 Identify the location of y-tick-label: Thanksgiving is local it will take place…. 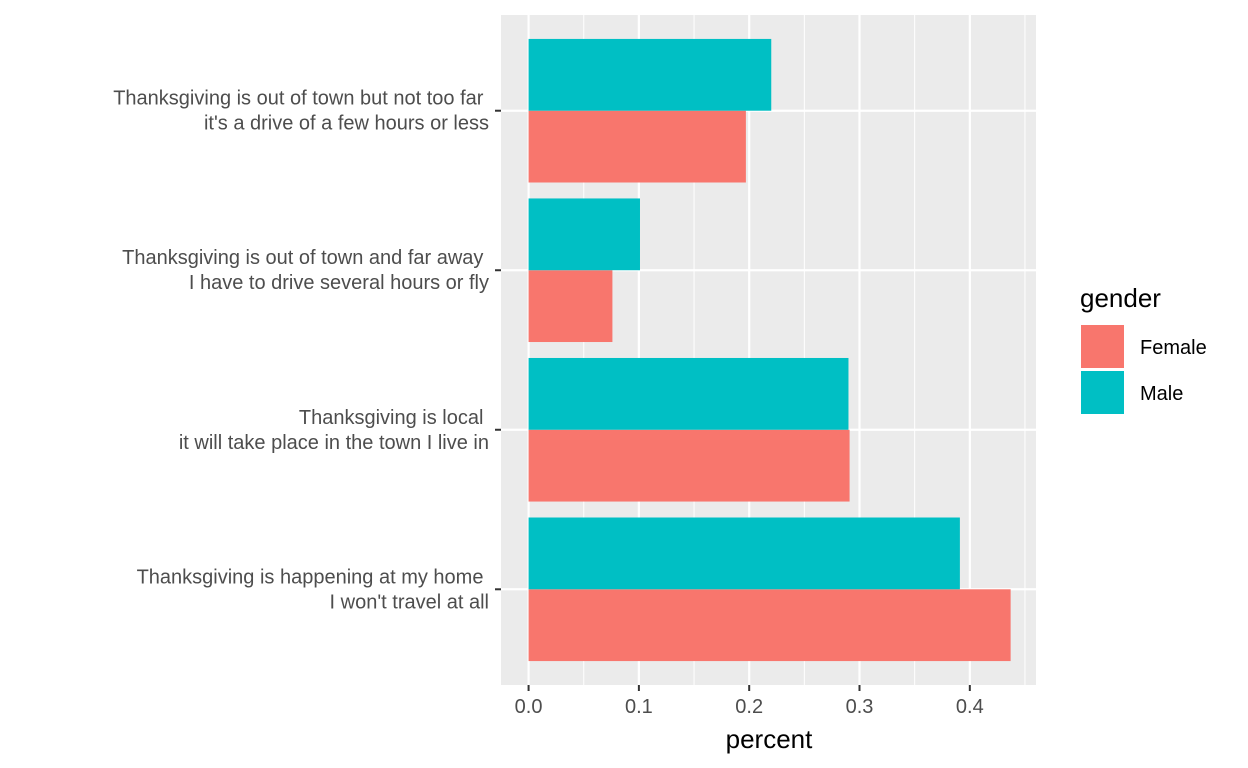
(334, 430).